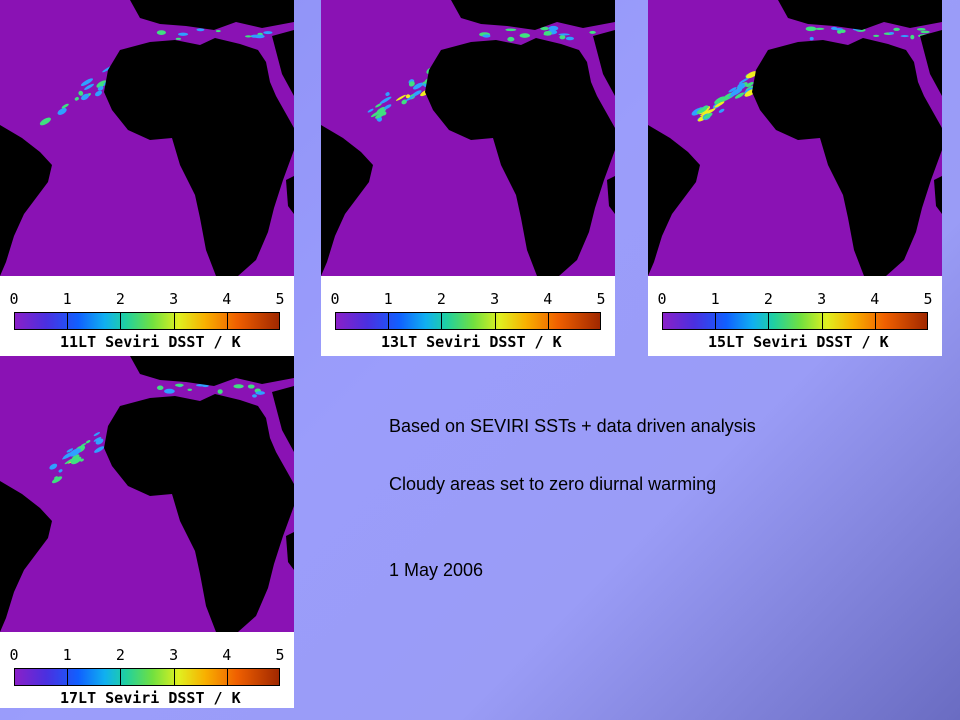  I want to click on map-caption-11lt: 11LT Seviri DSST / K, so click(150, 342).